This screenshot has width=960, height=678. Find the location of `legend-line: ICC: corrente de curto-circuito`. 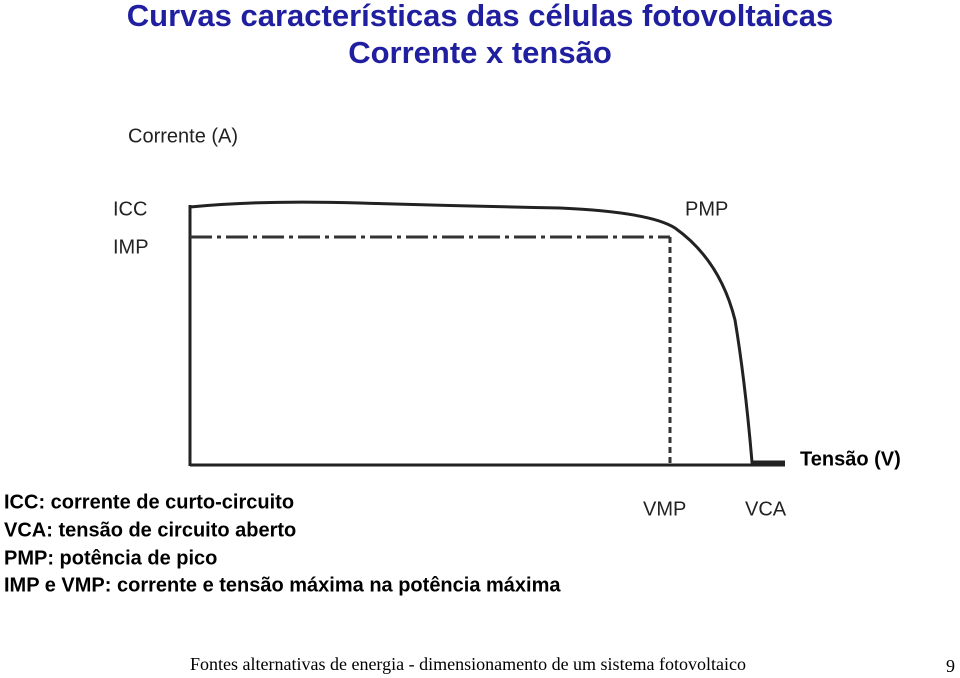

legend-line: ICC: corrente de curto-circuito is located at coordinates (149, 502).